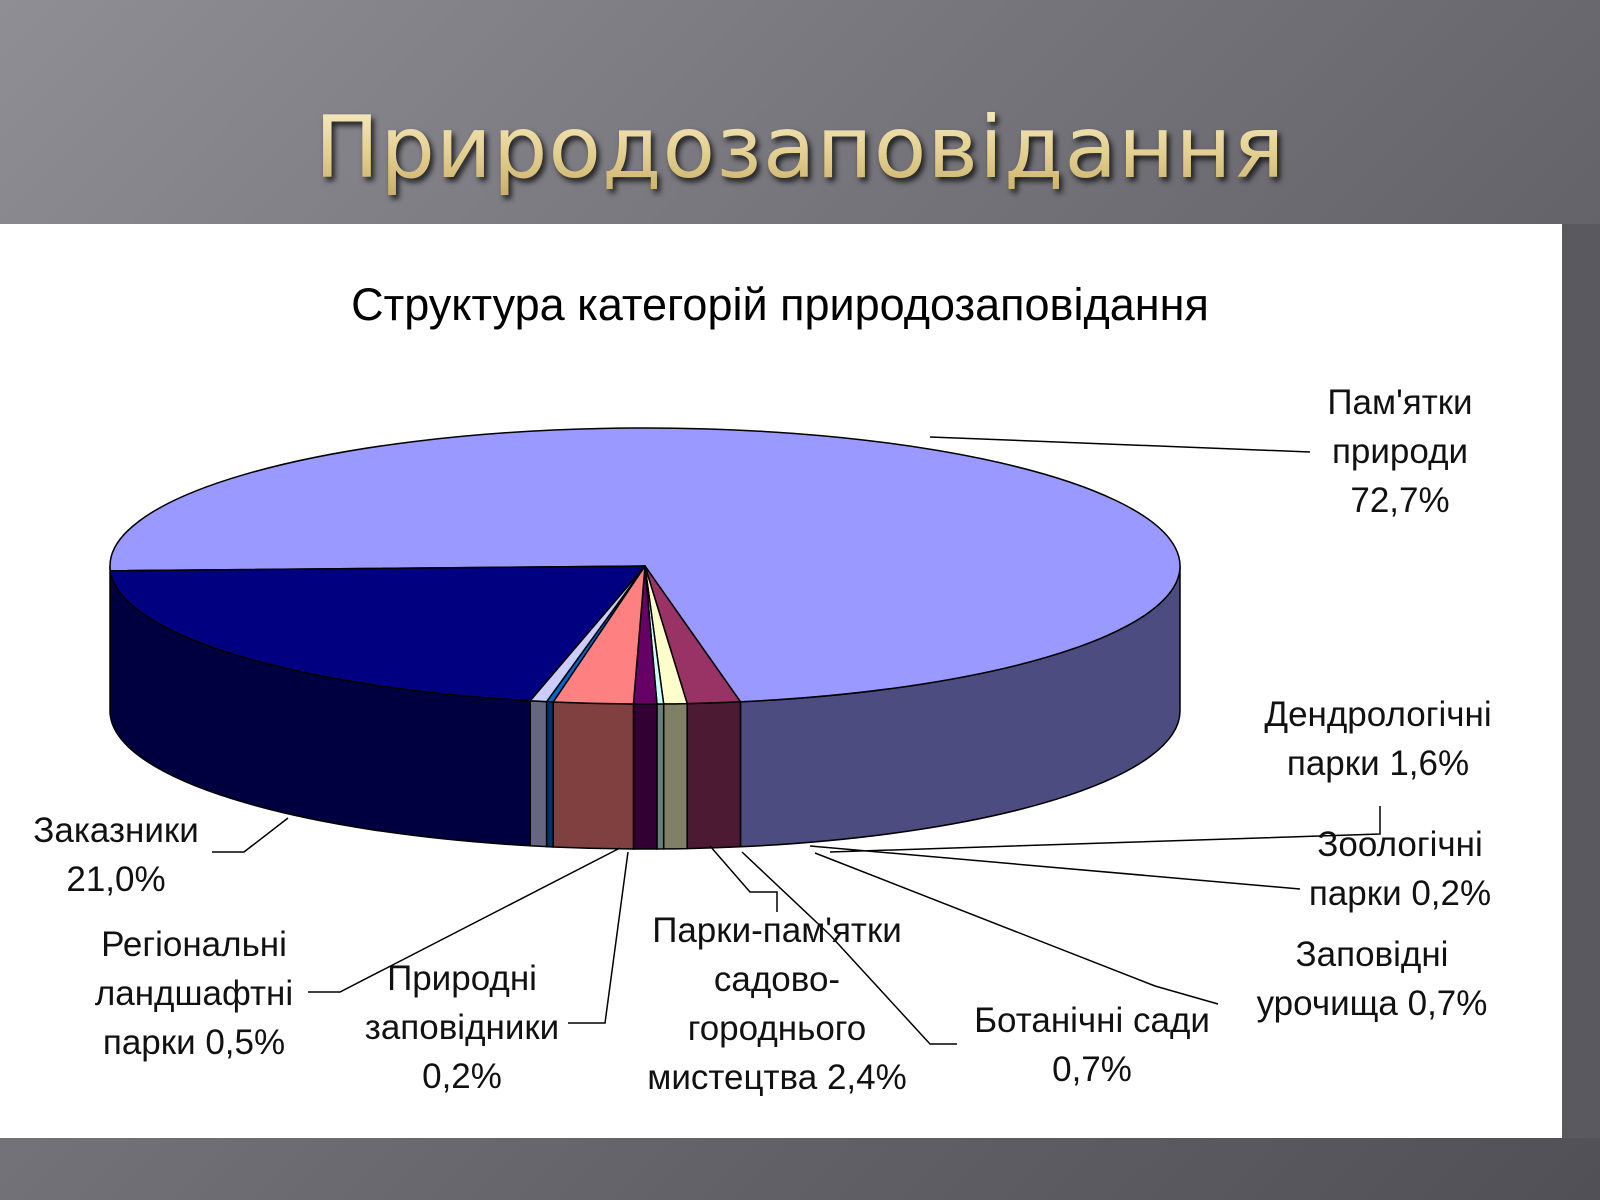 The image size is (1600, 1200). What do you see at coordinates (1400, 869) in the screenshot?
I see `slice-label-4: Зоологічні парки 0,2%` at bounding box center [1400, 869].